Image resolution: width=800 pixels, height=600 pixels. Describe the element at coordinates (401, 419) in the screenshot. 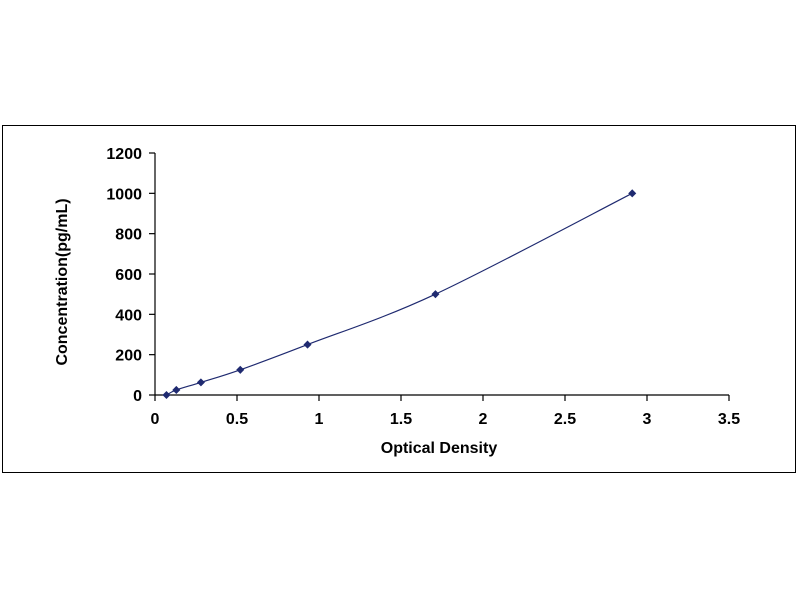

I see `x-tick-label: 1.5` at that location.